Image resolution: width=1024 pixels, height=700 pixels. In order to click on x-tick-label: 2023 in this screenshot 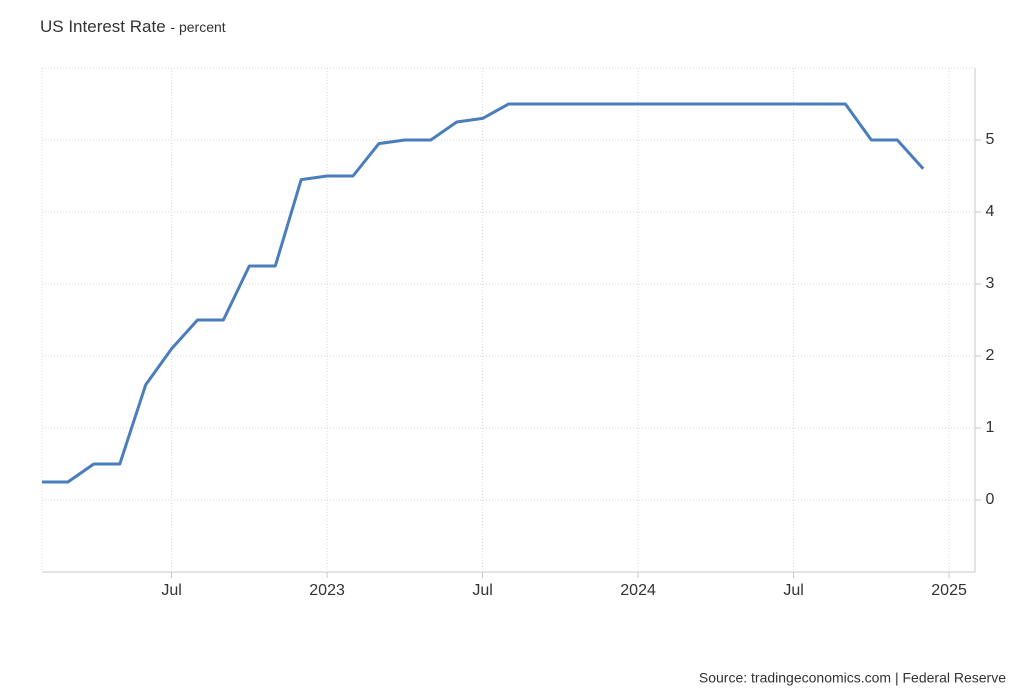, I will do `click(327, 590)`.